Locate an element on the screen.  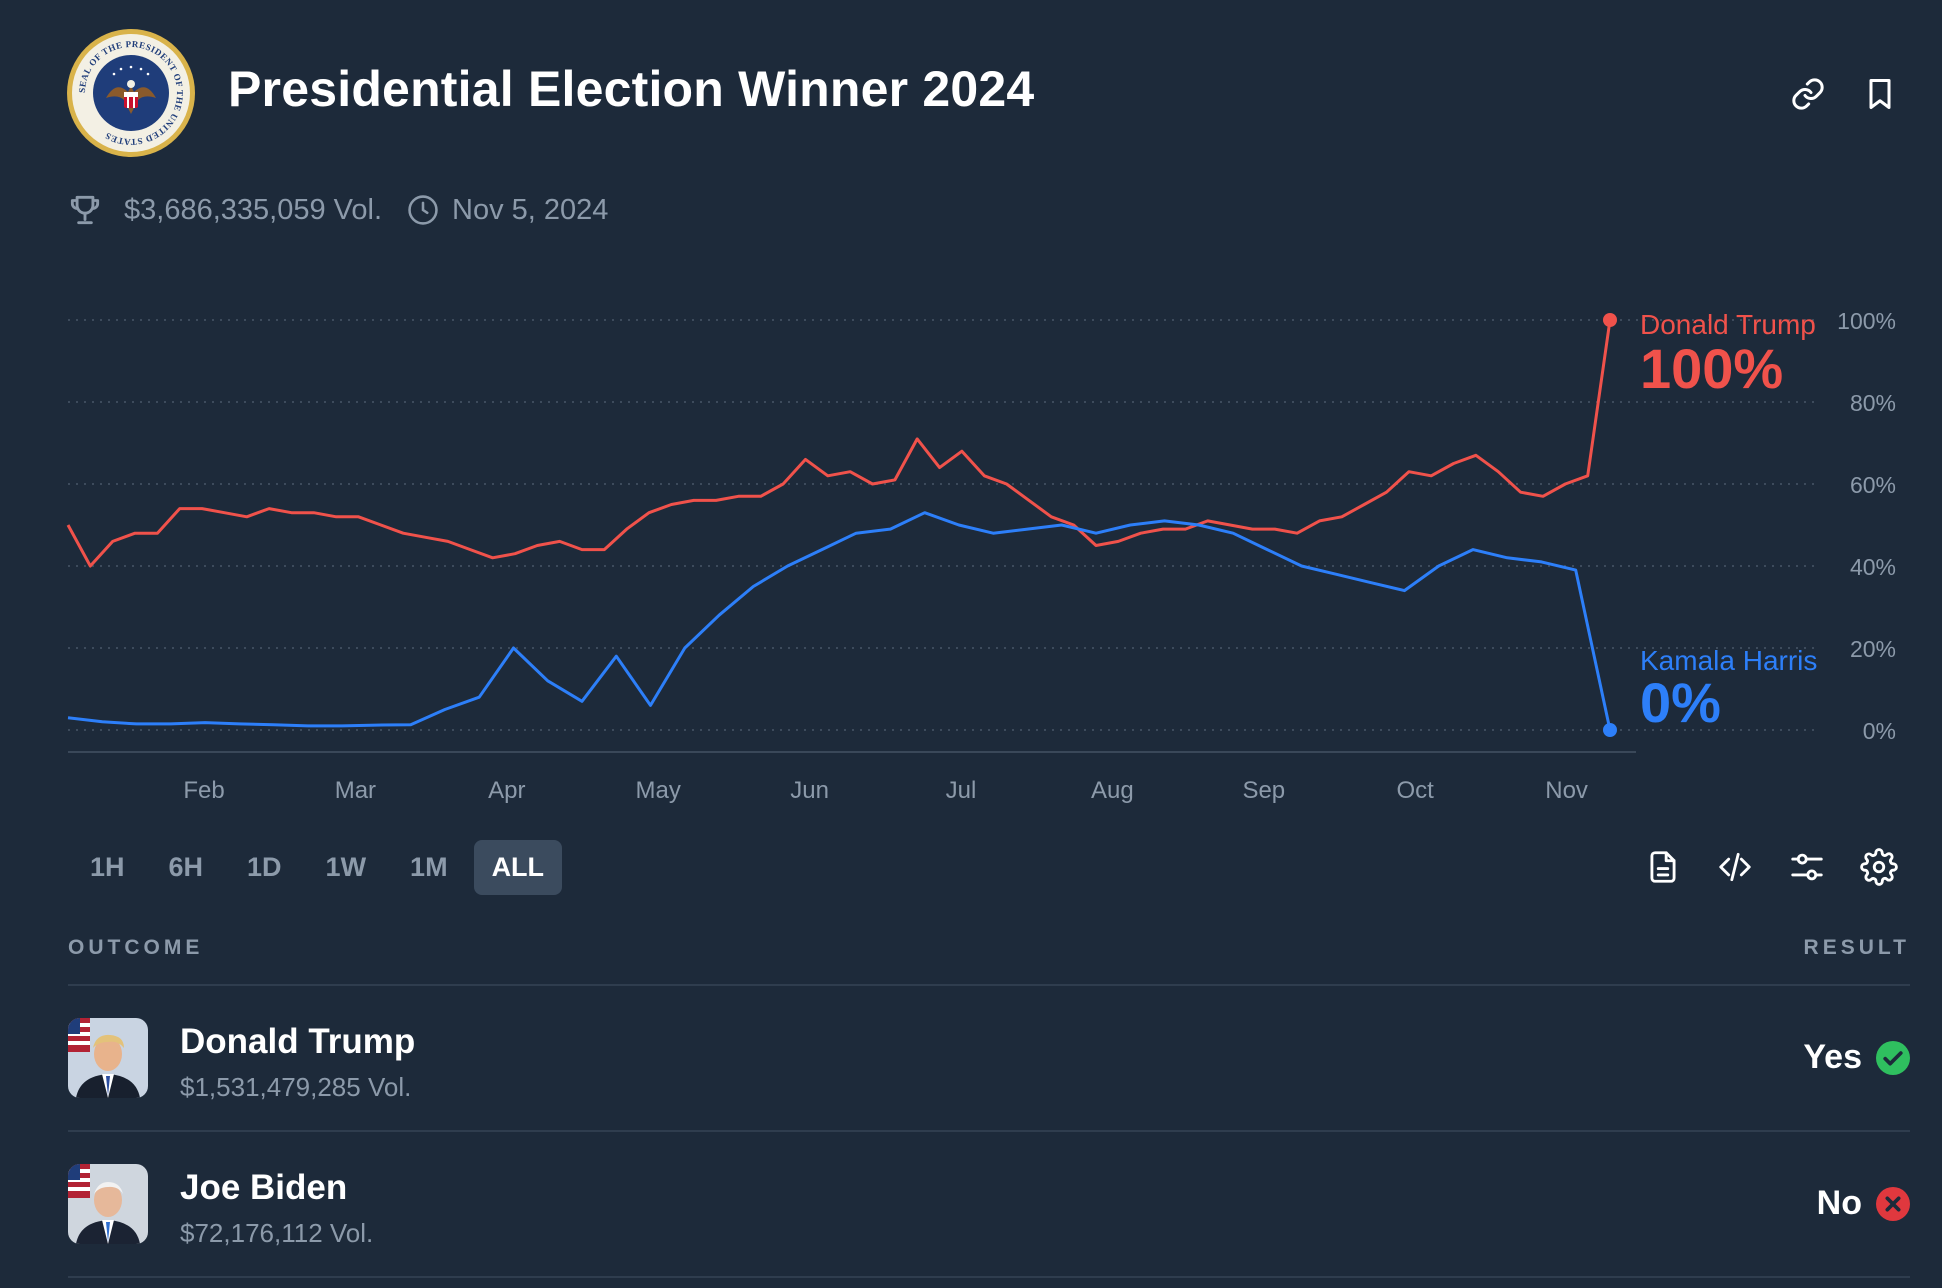
range-button-6h: 6H is located at coordinates (186, 867).